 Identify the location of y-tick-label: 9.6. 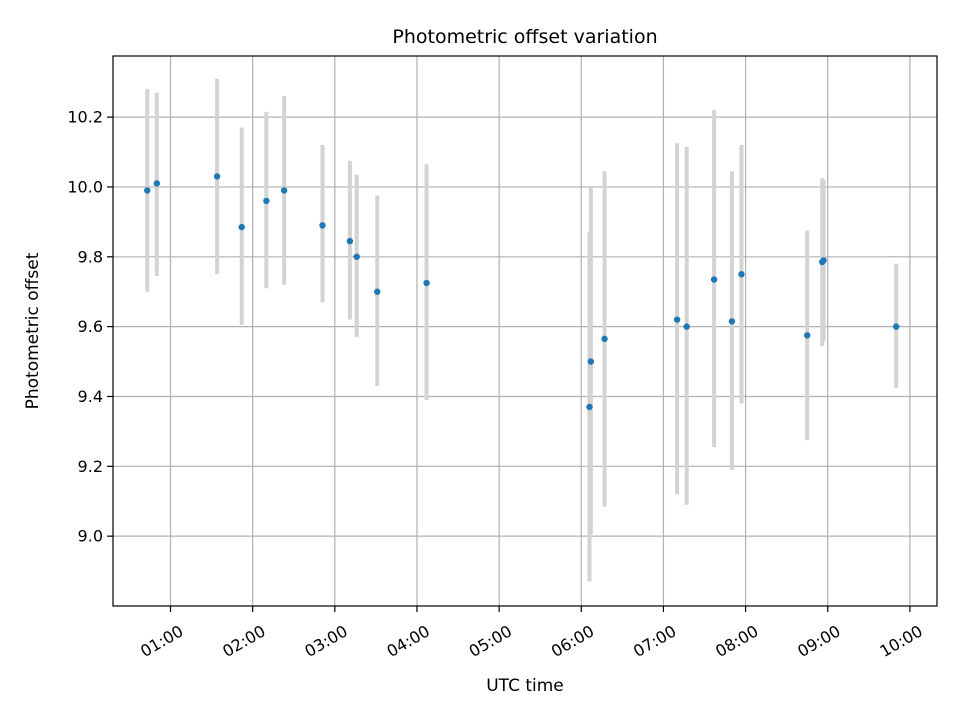
(90, 326).